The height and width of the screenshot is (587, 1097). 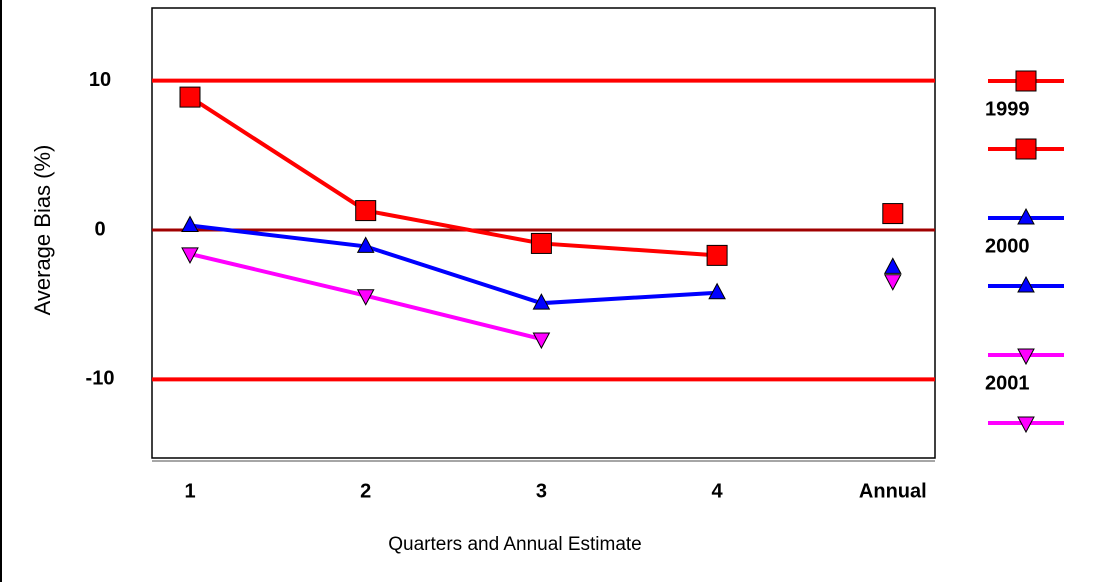 I want to click on y-tick-label: 10, so click(x=100, y=80).